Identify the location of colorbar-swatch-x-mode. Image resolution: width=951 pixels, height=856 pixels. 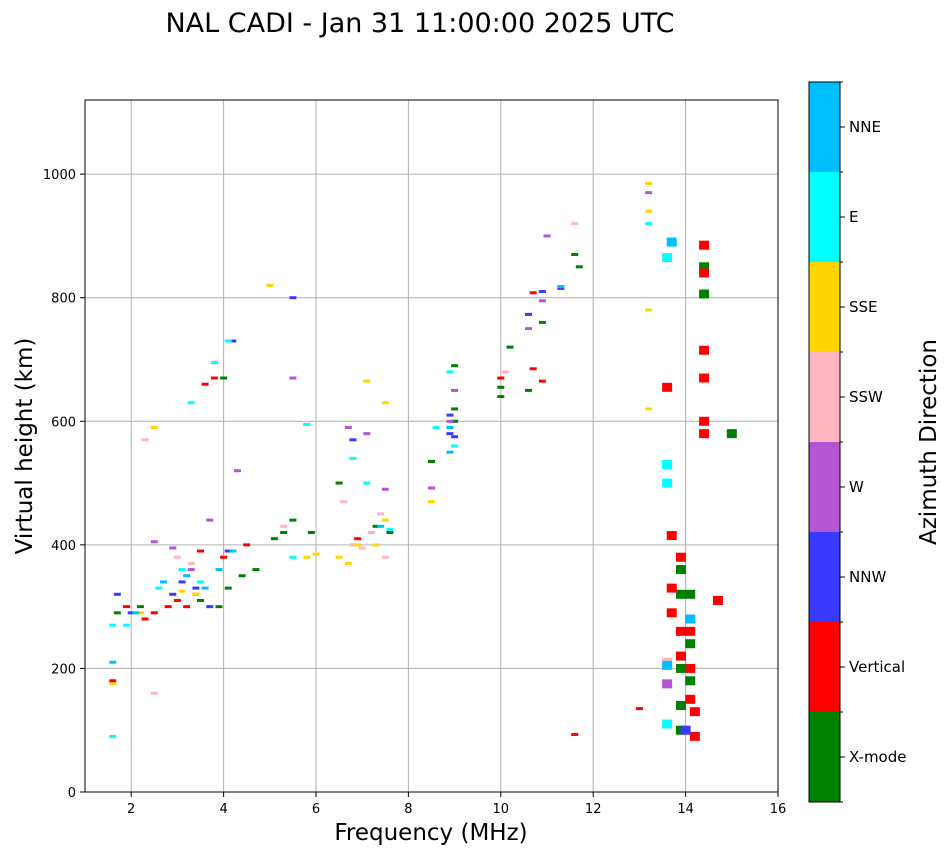
(824, 757).